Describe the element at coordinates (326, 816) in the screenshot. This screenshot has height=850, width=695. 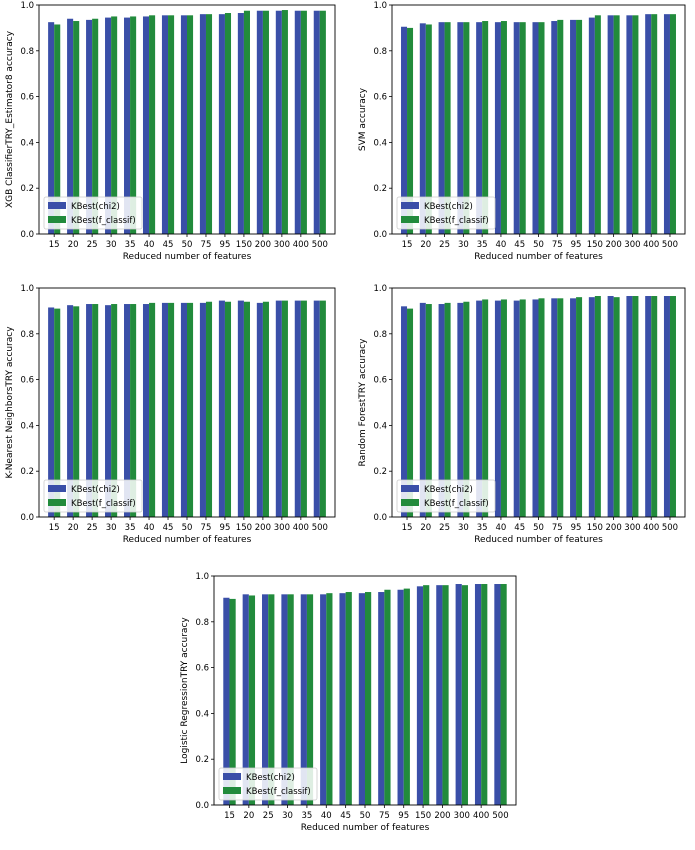
I see `x-tick-label: 40` at that location.